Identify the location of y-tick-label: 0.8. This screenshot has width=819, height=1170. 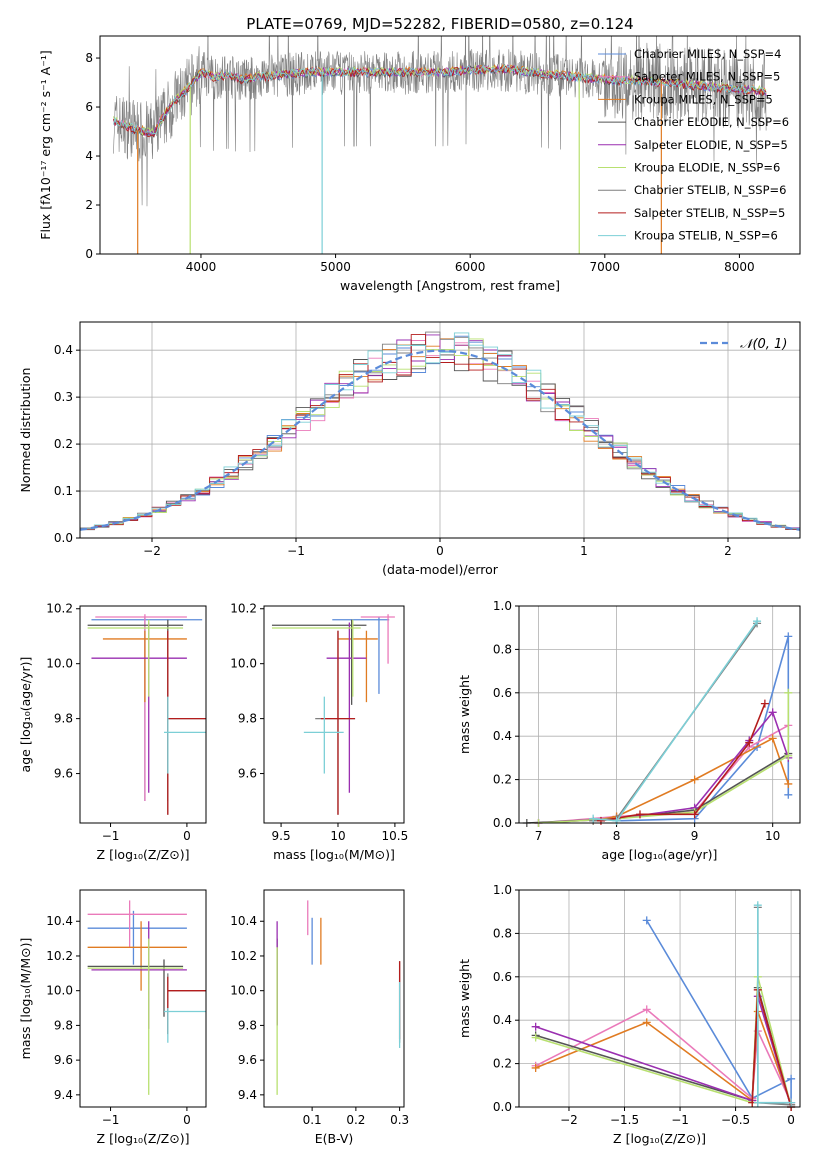
(502, 649).